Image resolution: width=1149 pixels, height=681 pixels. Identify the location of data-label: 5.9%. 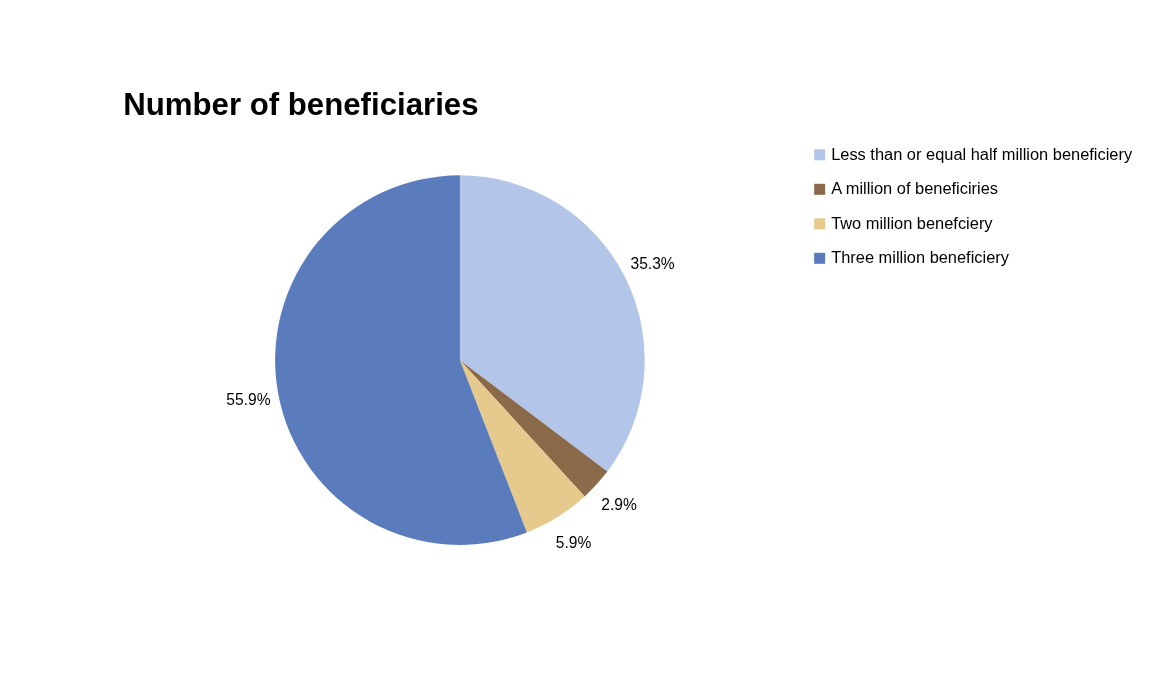
(573, 542).